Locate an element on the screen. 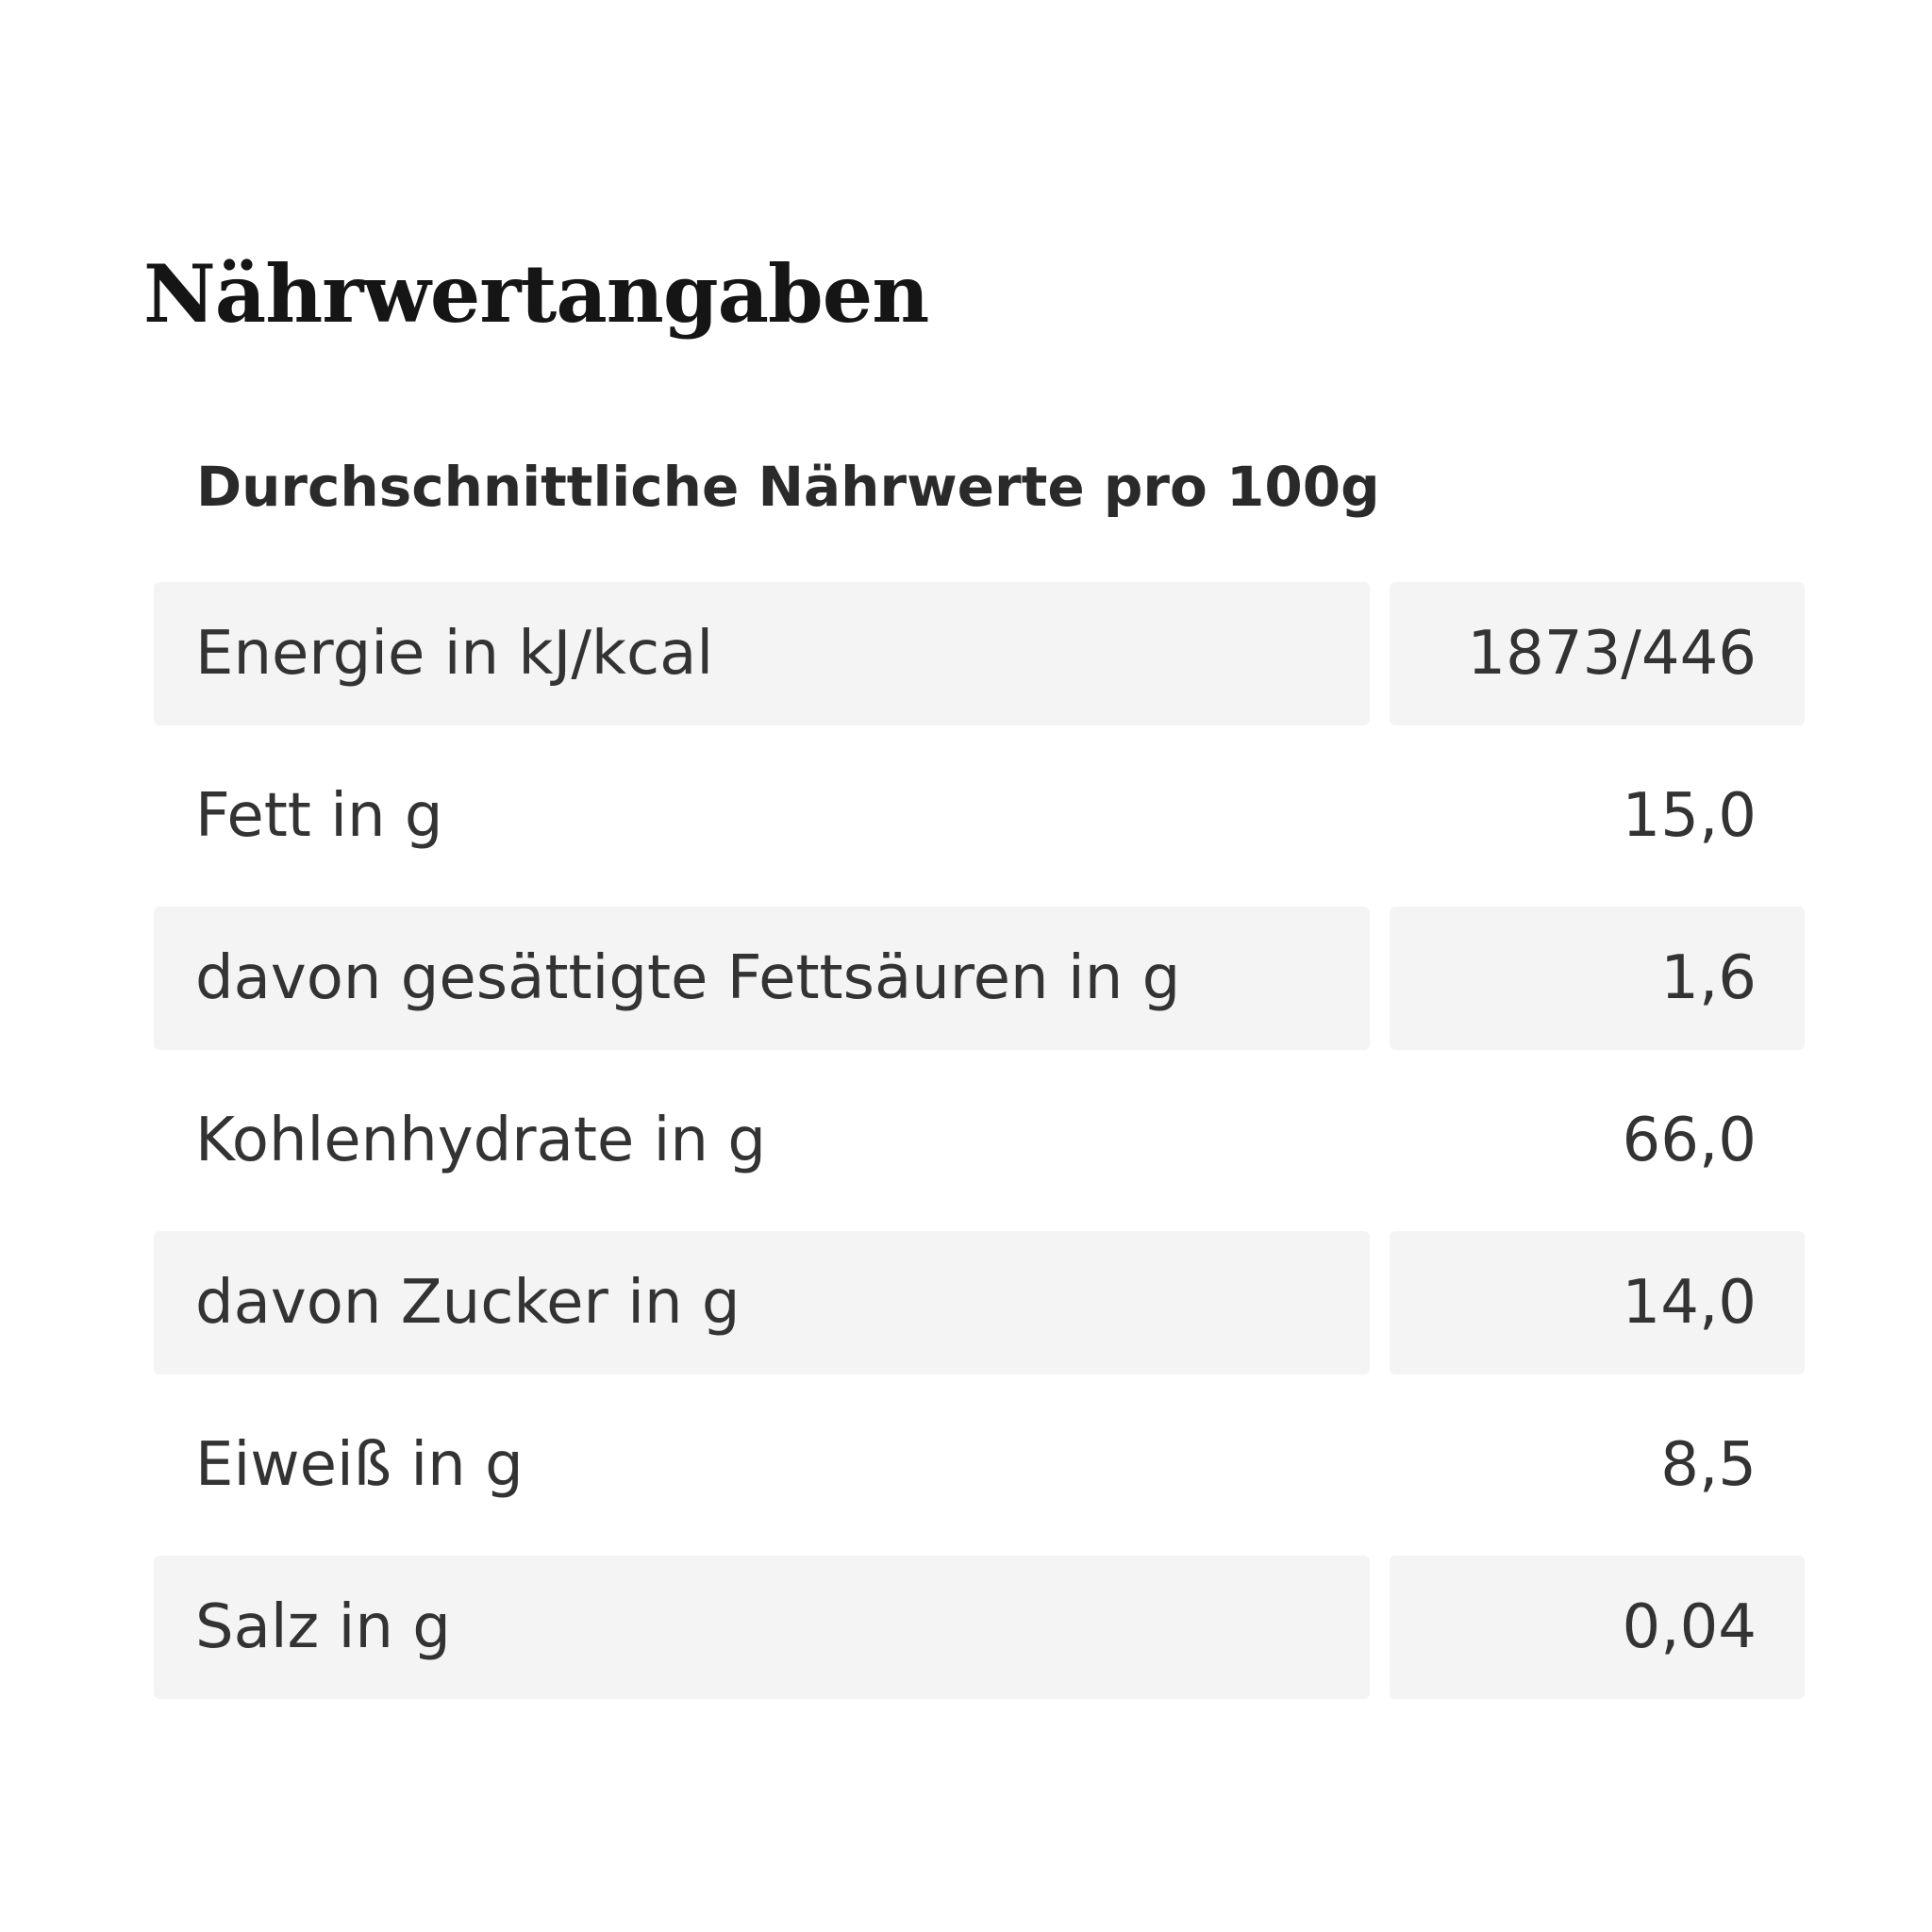 The width and height of the screenshot is (1932, 1932). subtitle: Durchschnittliche Nährwerte pro 100g is located at coordinates (788, 487).